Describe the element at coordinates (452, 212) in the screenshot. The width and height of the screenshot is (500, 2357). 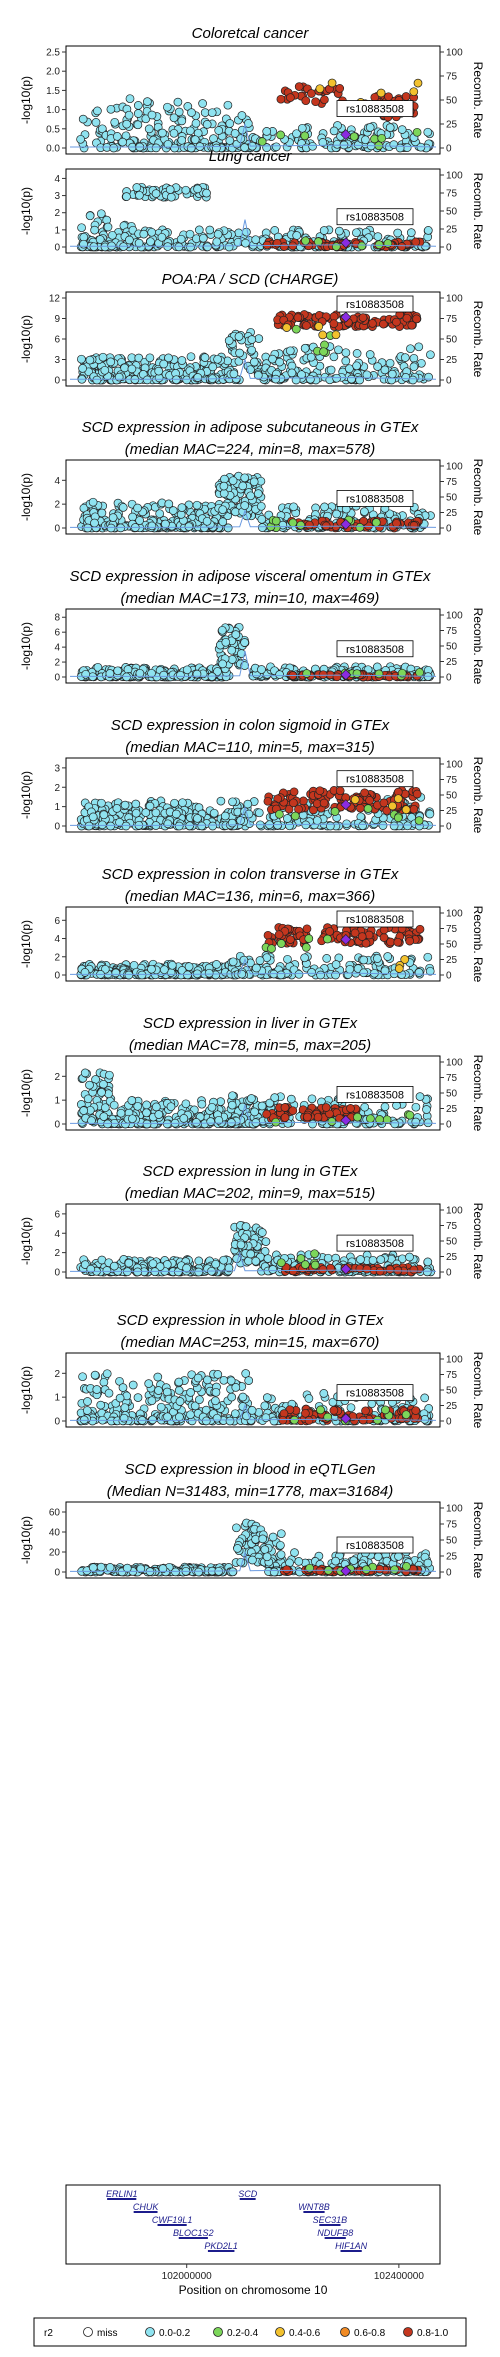
I see `y2-tick-label: 50` at that location.